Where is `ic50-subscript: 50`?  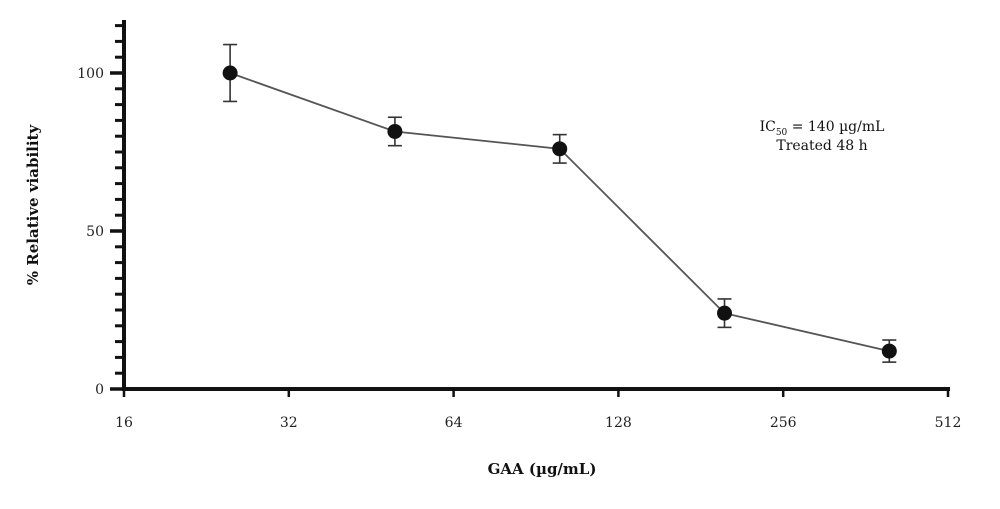
ic50-subscript: 50 is located at coordinates (782, 133).